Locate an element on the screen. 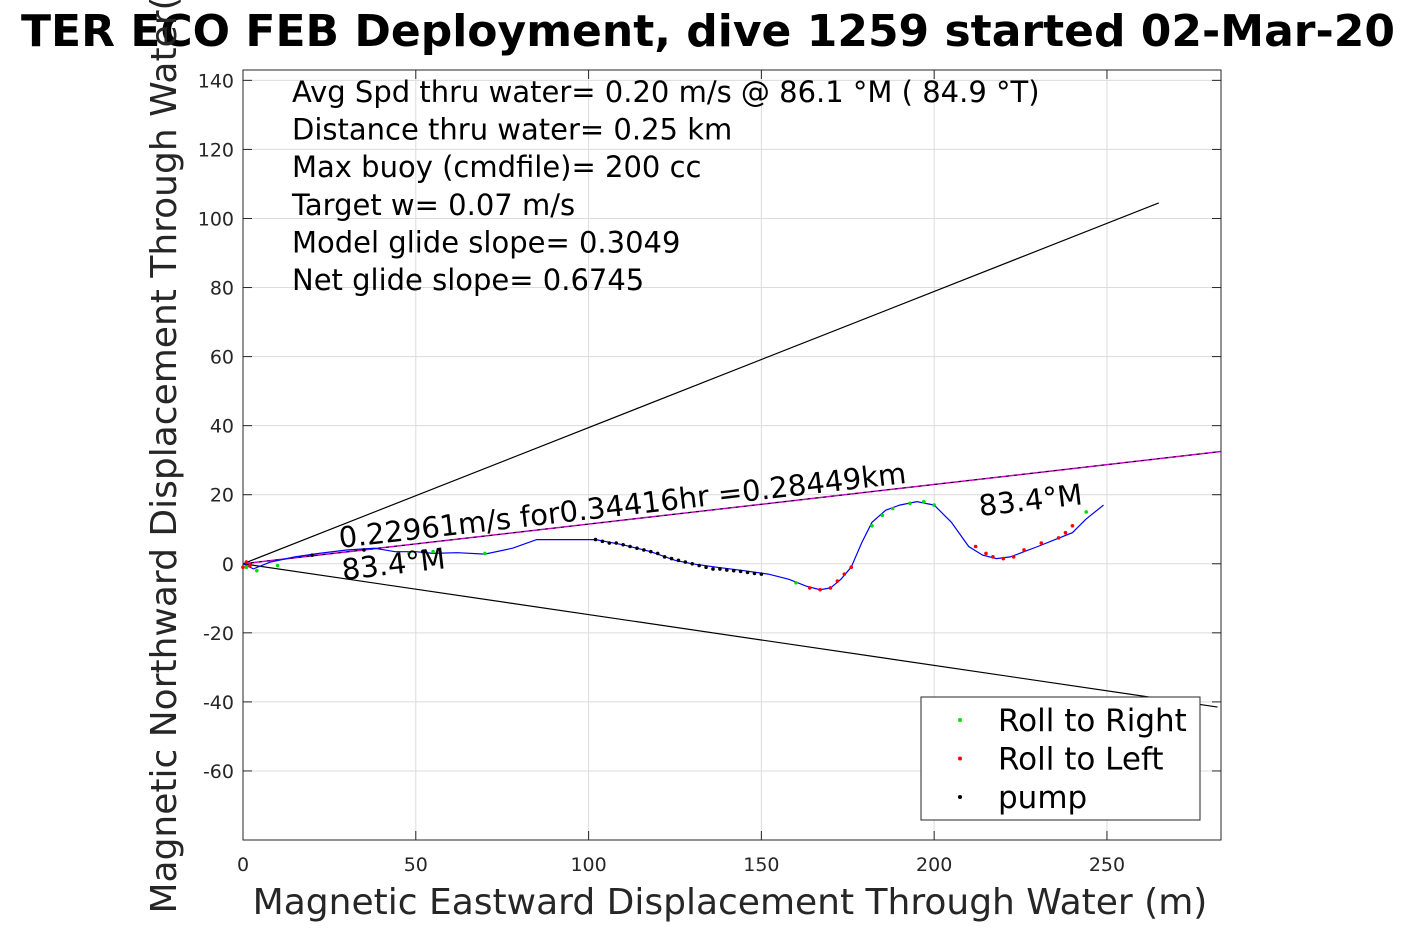 The height and width of the screenshot is (945, 1417). heading-line is located at coordinates (732, 507).